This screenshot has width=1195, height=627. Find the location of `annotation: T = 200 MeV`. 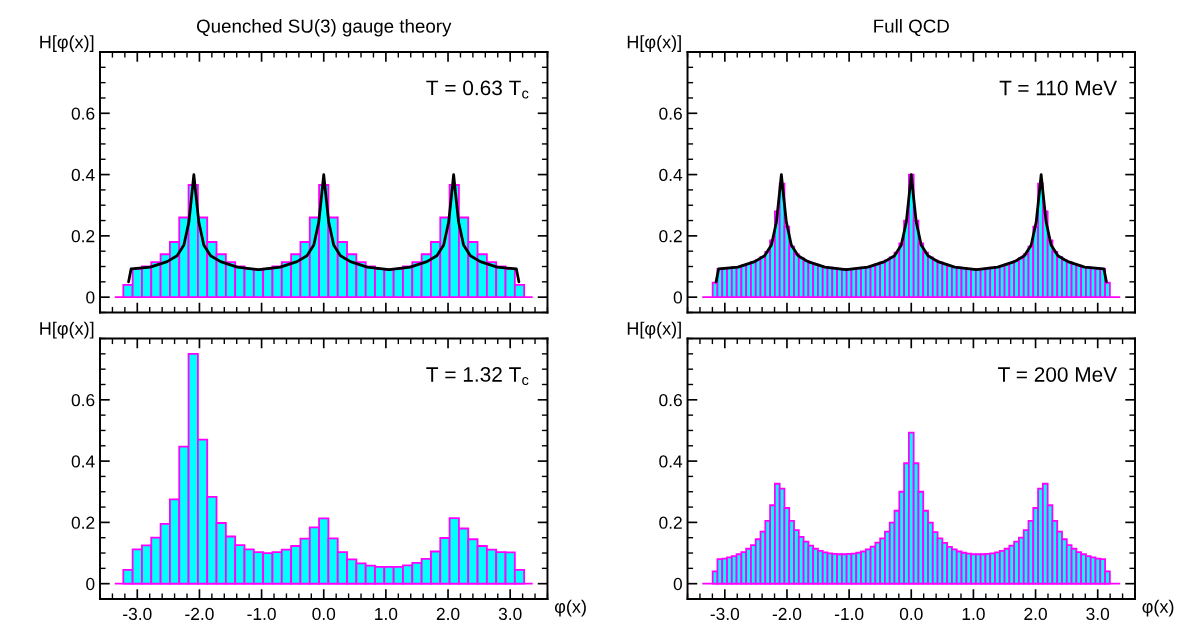

annotation: T = 200 MeV is located at coordinates (1058, 374).